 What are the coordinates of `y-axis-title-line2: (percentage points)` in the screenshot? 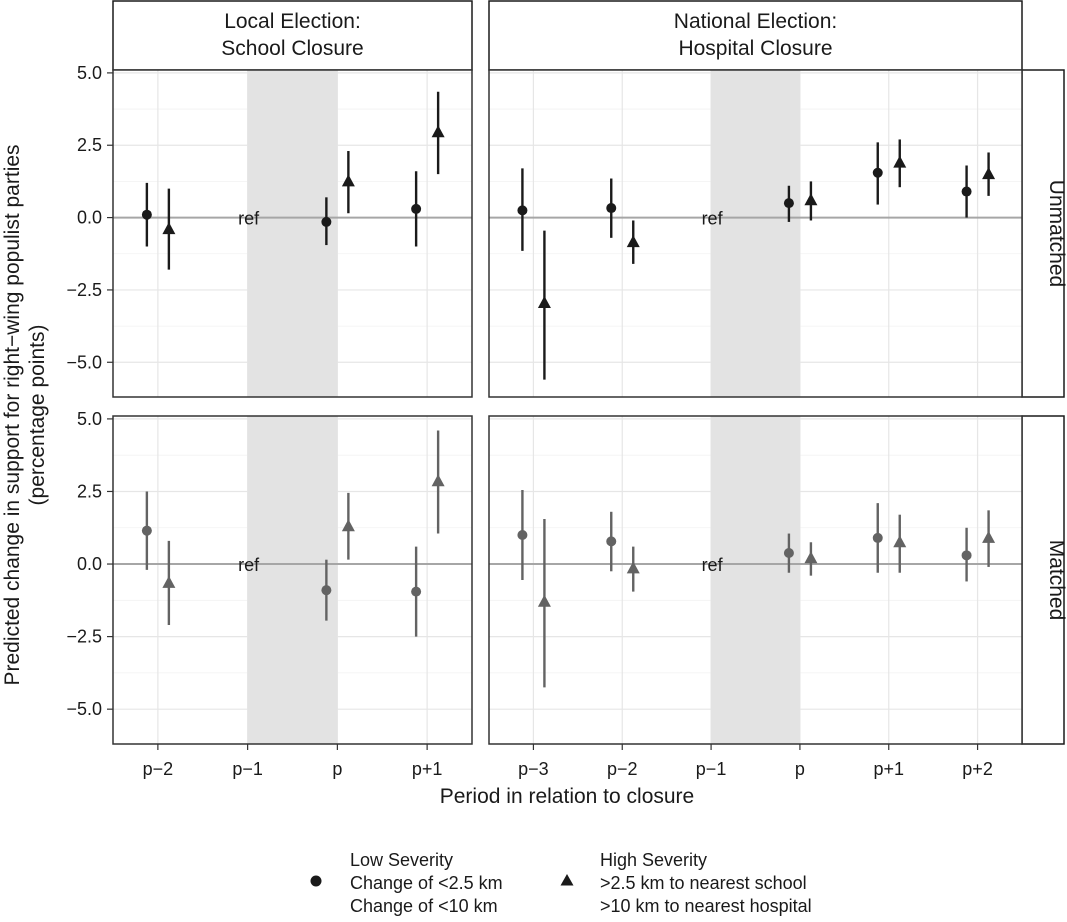 It's located at (37, 415).